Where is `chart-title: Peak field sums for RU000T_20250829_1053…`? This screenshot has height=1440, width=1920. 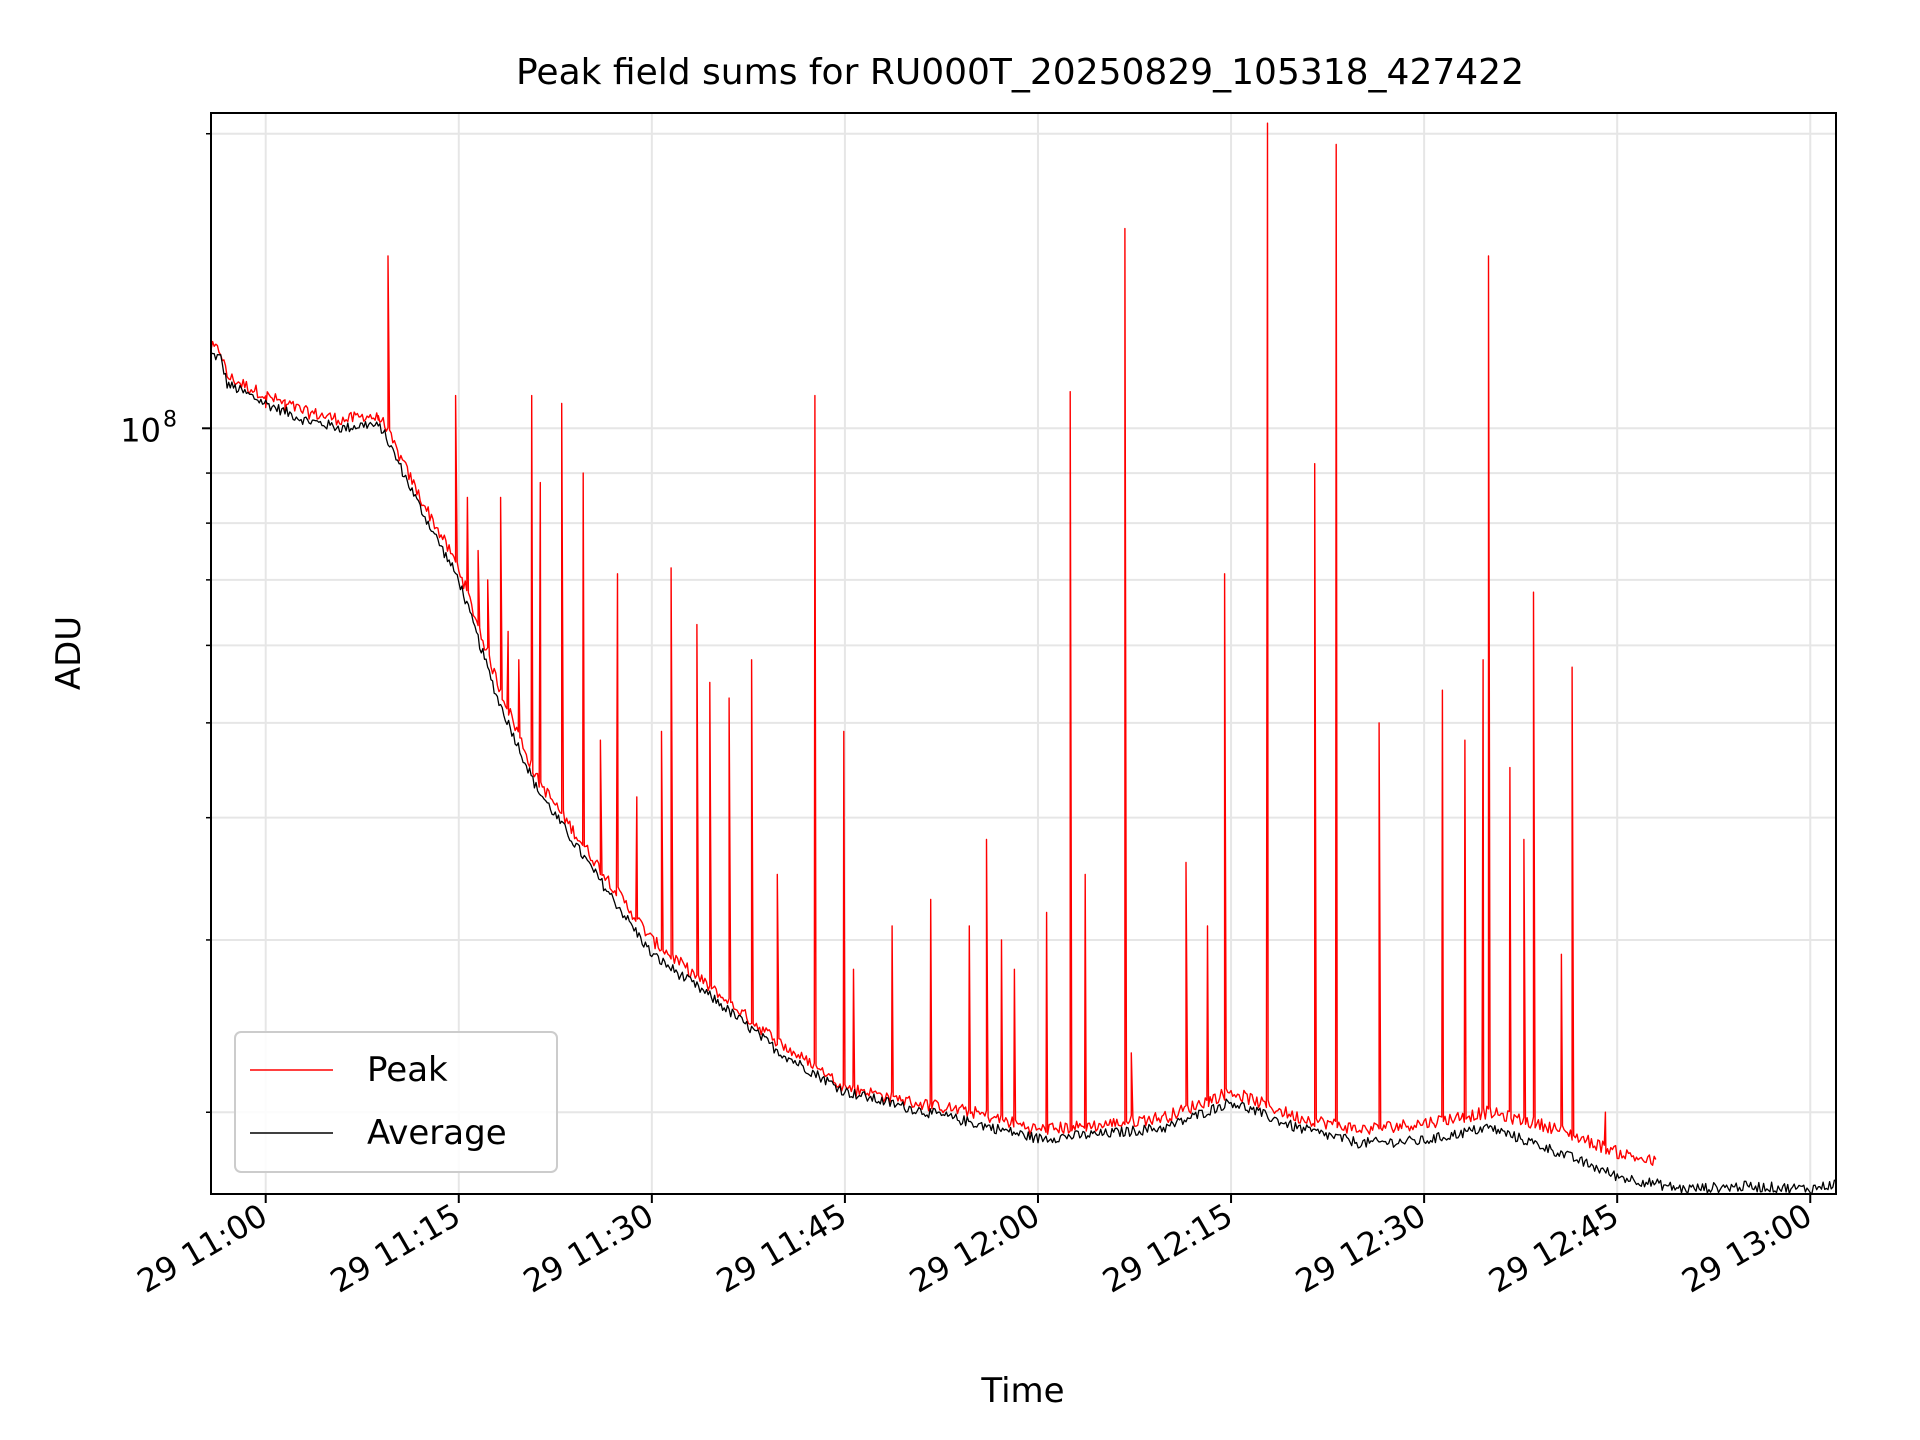
chart-title: Peak field sums for RU000T_20250829_1053… is located at coordinates (1020, 72).